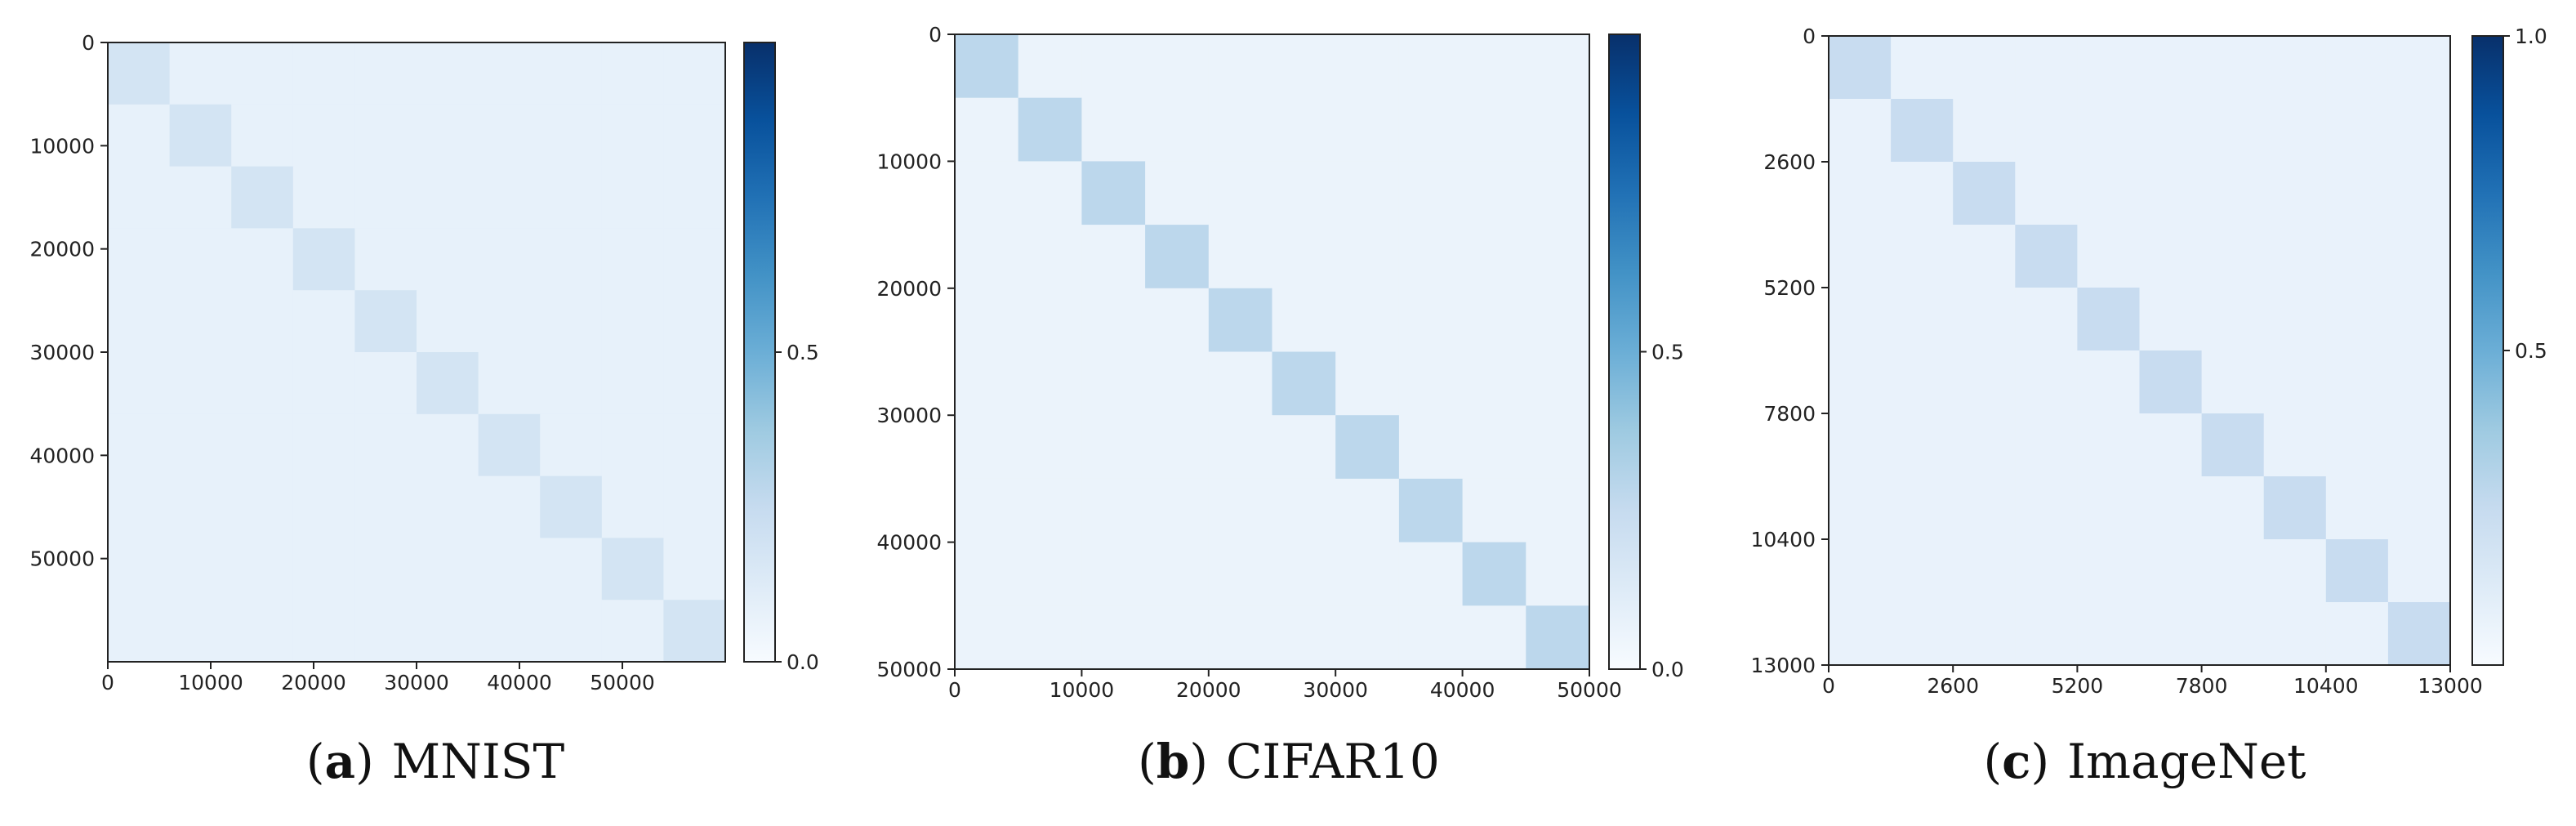  What do you see at coordinates (2531, 36) in the screenshot?
I see `colorbar-tick-label: 1.0` at bounding box center [2531, 36].